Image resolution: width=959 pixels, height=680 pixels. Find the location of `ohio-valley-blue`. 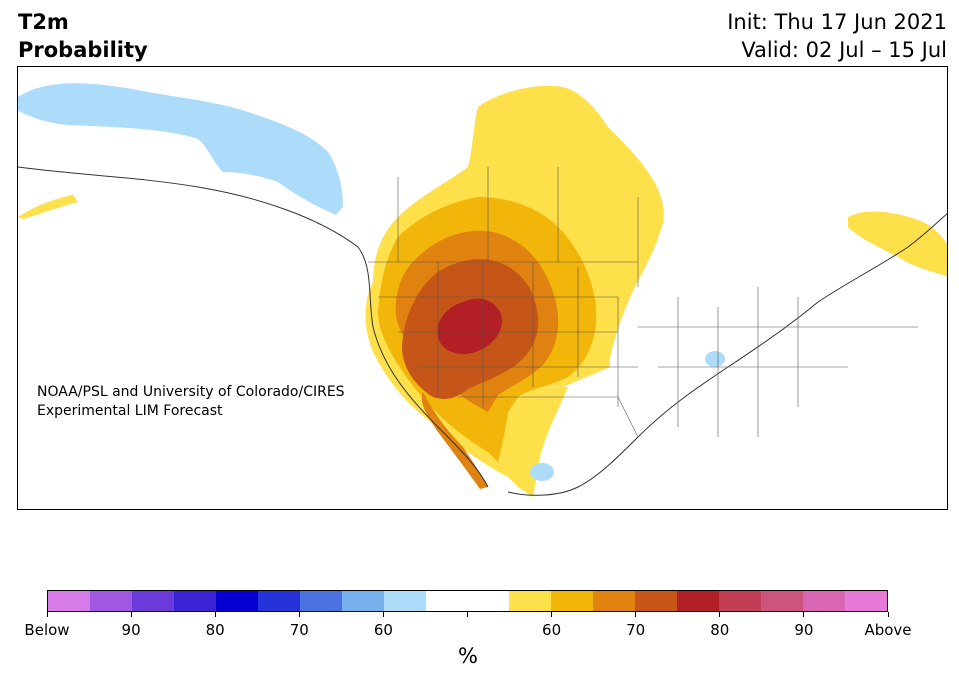

ohio-valley-blue is located at coordinates (715, 359).